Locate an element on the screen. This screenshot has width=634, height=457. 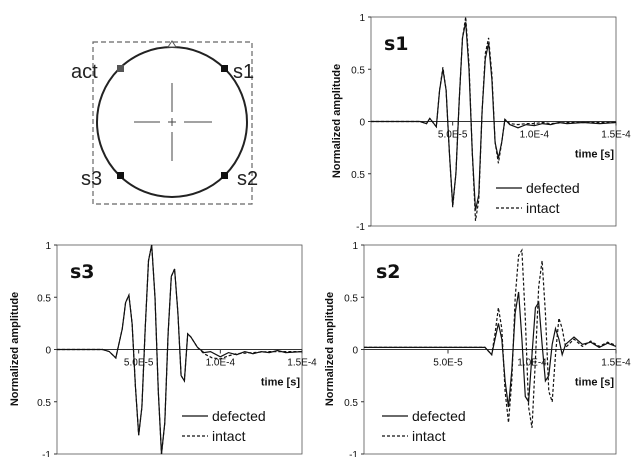
panel-title: s2 is located at coordinates (388, 272).